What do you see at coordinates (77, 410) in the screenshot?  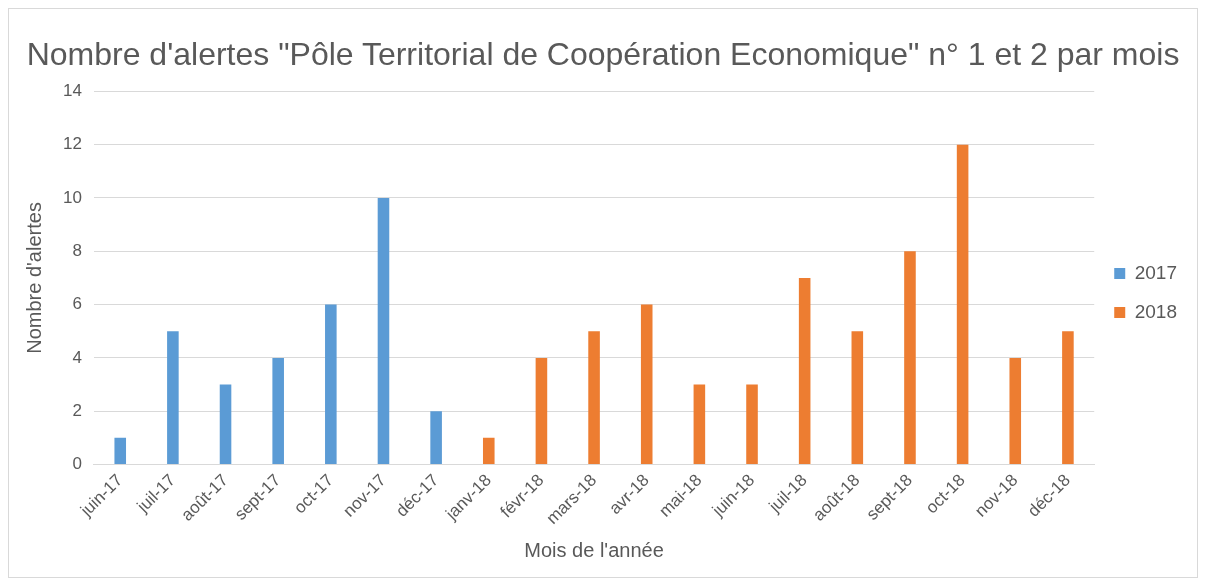 I see `y-tick-label: 2` at bounding box center [77, 410].